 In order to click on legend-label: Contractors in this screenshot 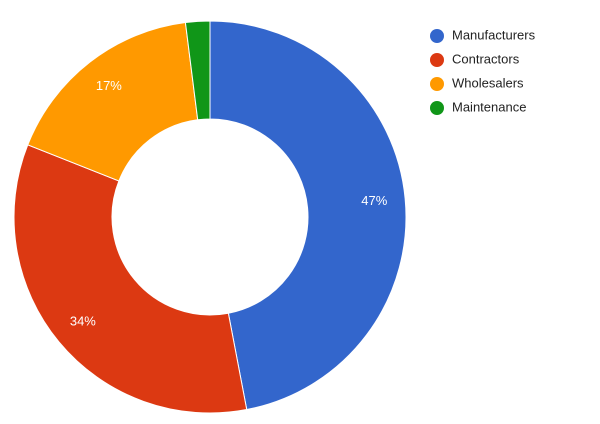, I will do `click(486, 58)`.